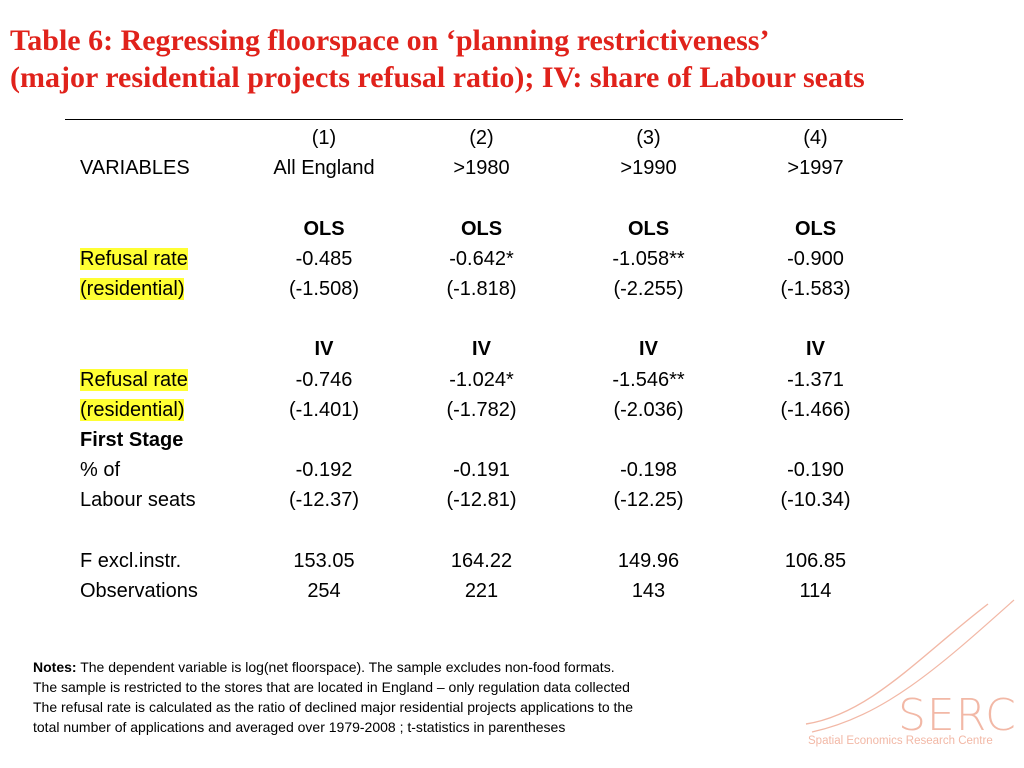 Image resolution: width=1024 pixels, height=768 pixels. I want to click on row-label: % of, so click(100, 470).